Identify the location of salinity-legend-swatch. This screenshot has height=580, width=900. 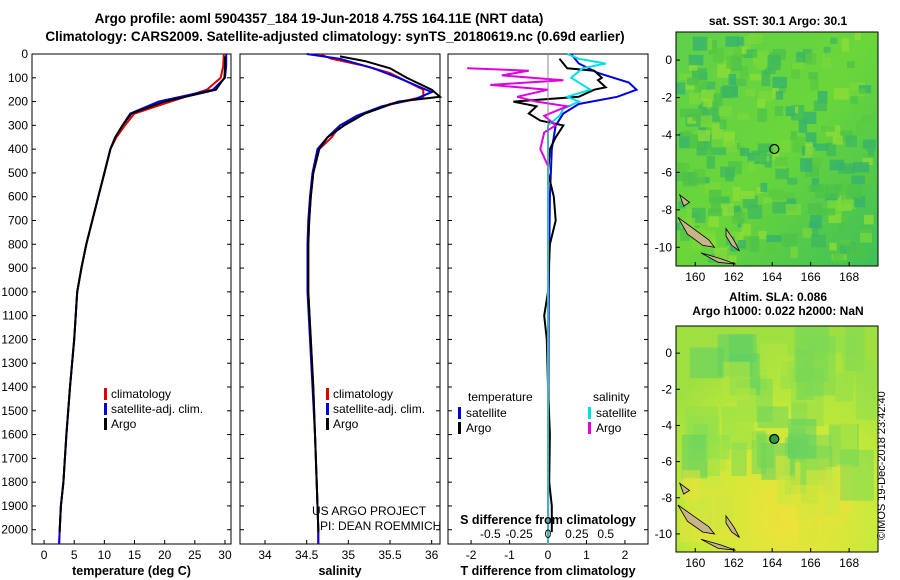
(327, 394).